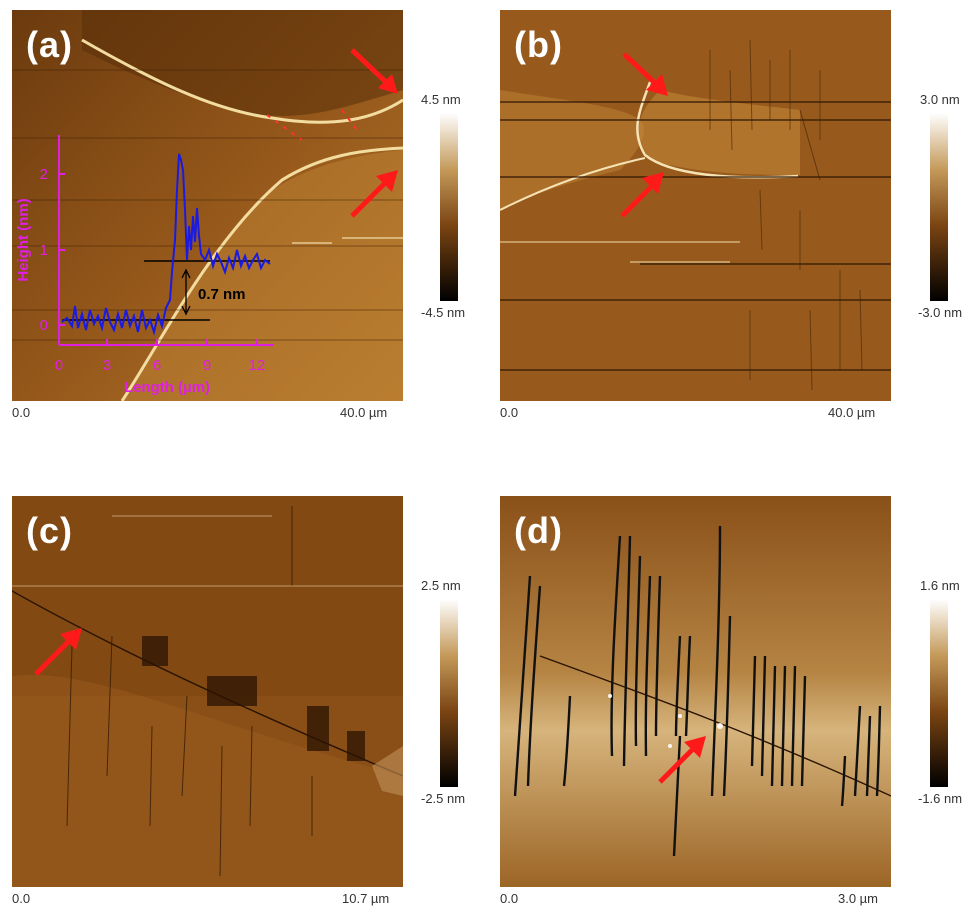 The height and width of the screenshot is (911, 969). What do you see at coordinates (21, 898) in the screenshot?
I see `x-axis-start-c: 0.0` at bounding box center [21, 898].